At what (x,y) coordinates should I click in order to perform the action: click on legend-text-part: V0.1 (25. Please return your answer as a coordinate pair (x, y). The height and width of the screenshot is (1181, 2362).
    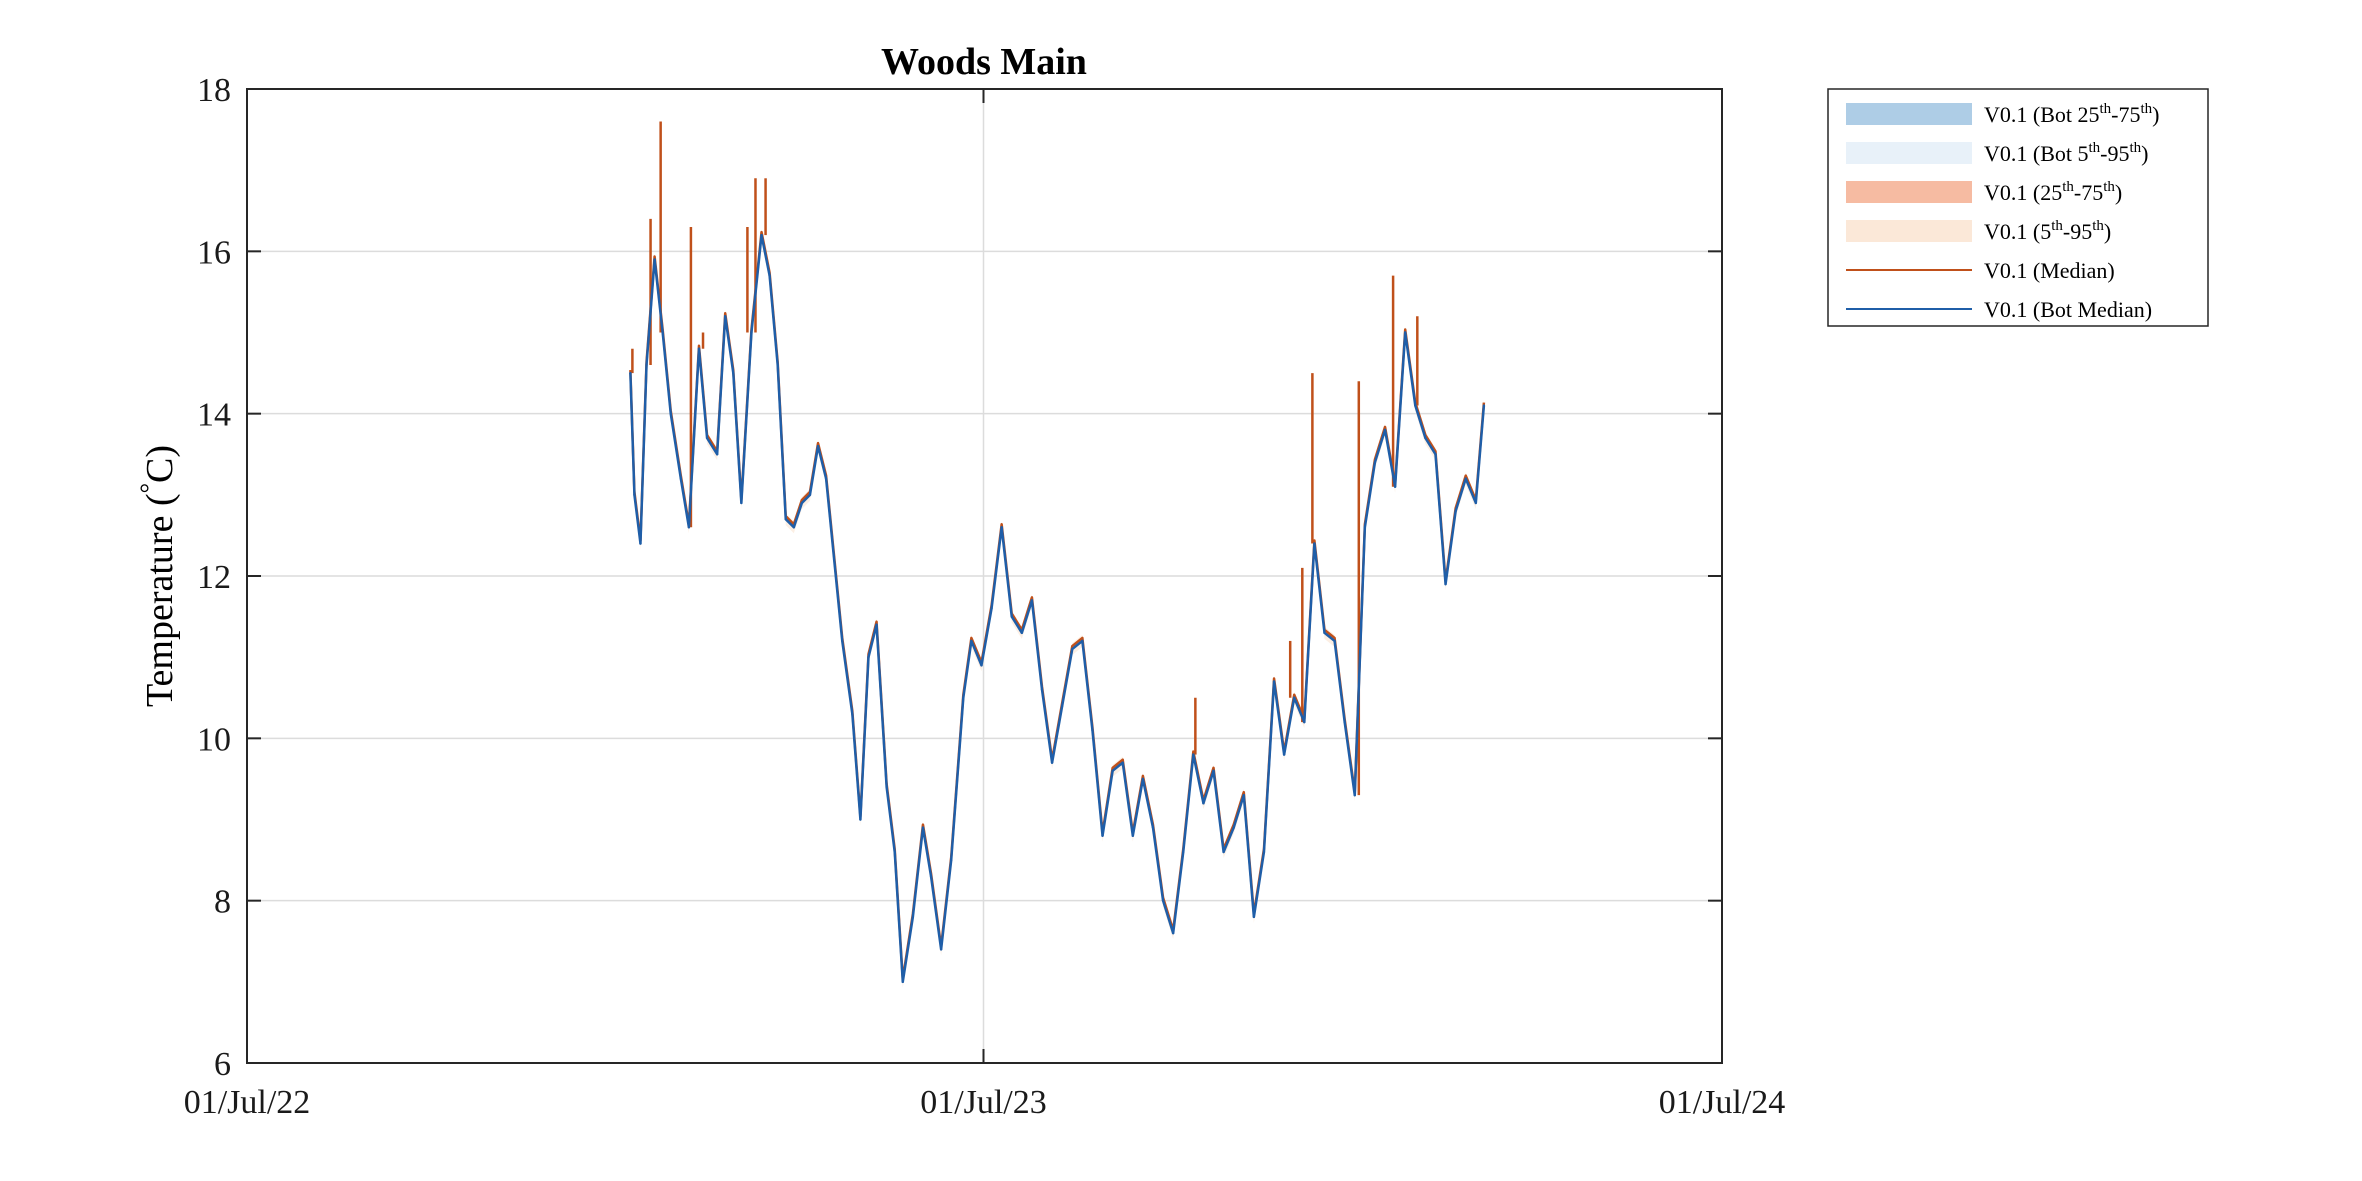
    Looking at the image, I should click on (2023, 192).